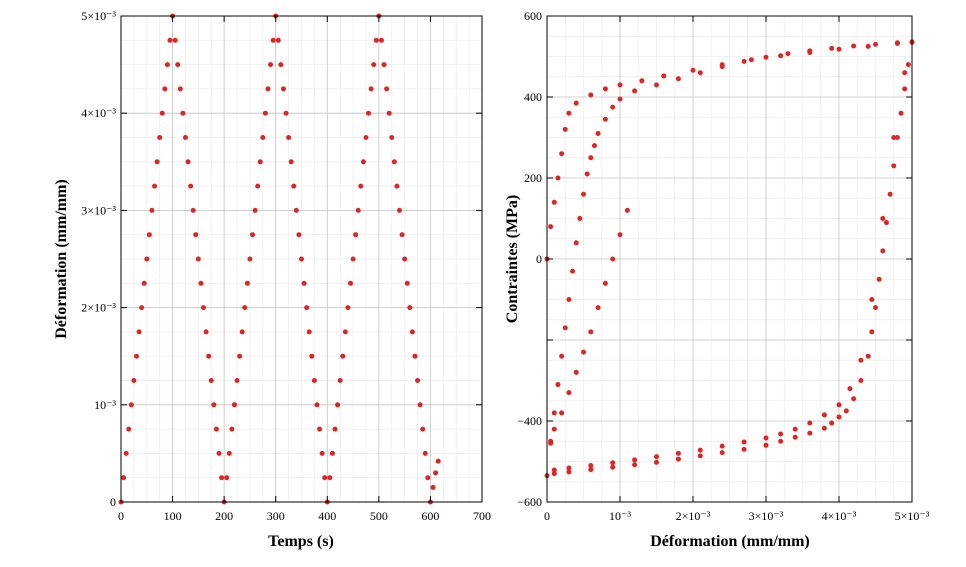 The width and height of the screenshot is (966, 567). I want to click on x-tick-label: 3×10⁻³, so click(766, 516).